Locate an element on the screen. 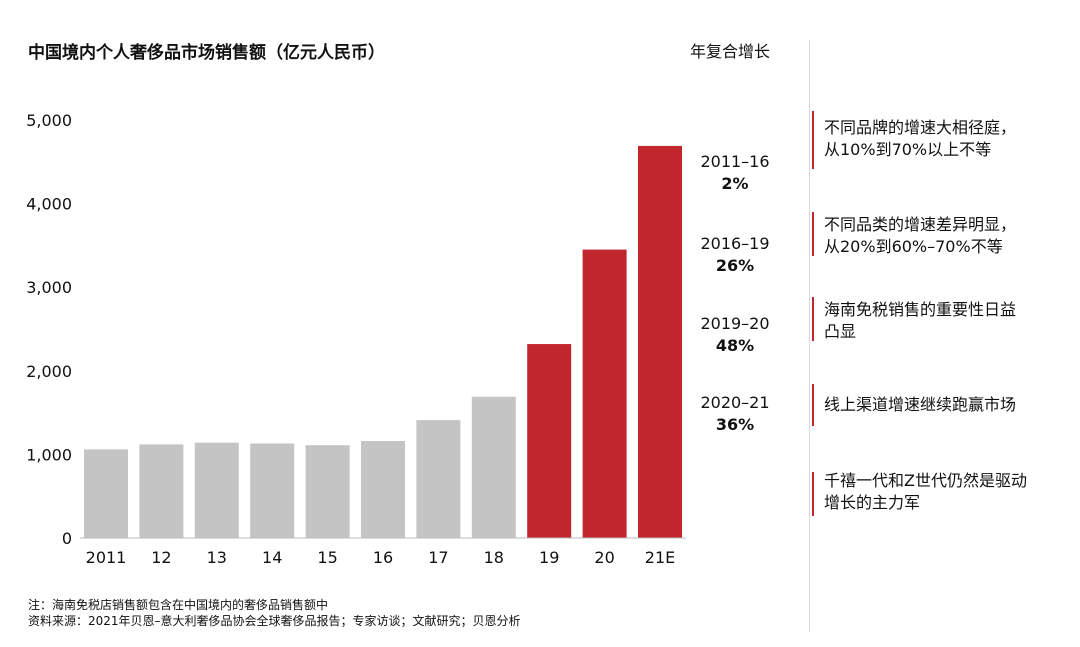 The width and height of the screenshot is (1080, 647). cagr-value: 48% is located at coordinates (735, 345).